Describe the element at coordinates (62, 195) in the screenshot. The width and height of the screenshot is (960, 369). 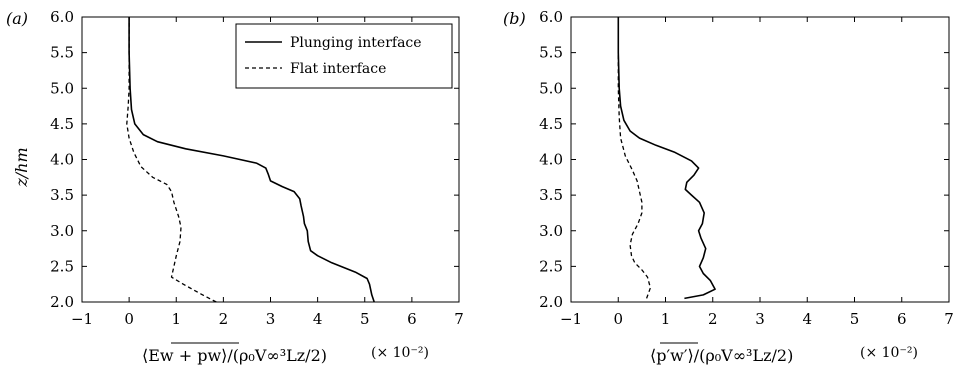
I see `panel-a-y-tick-label: 3.5` at that location.